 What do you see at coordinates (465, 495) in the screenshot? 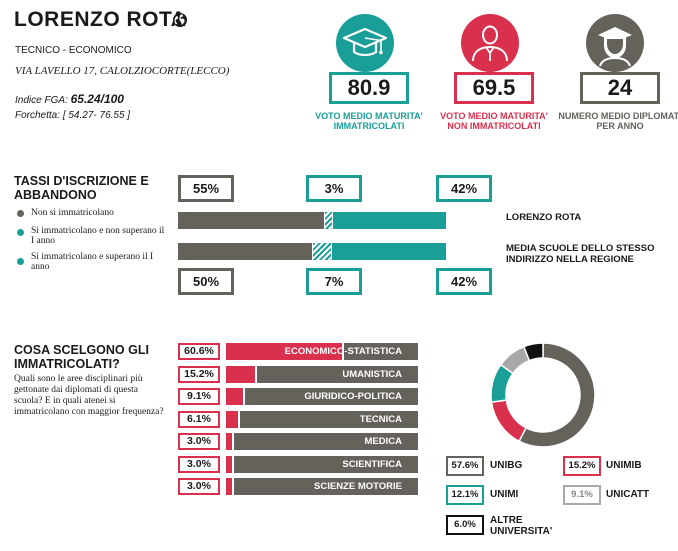
I see `uni-pct-unimi: 12.1%` at bounding box center [465, 495].